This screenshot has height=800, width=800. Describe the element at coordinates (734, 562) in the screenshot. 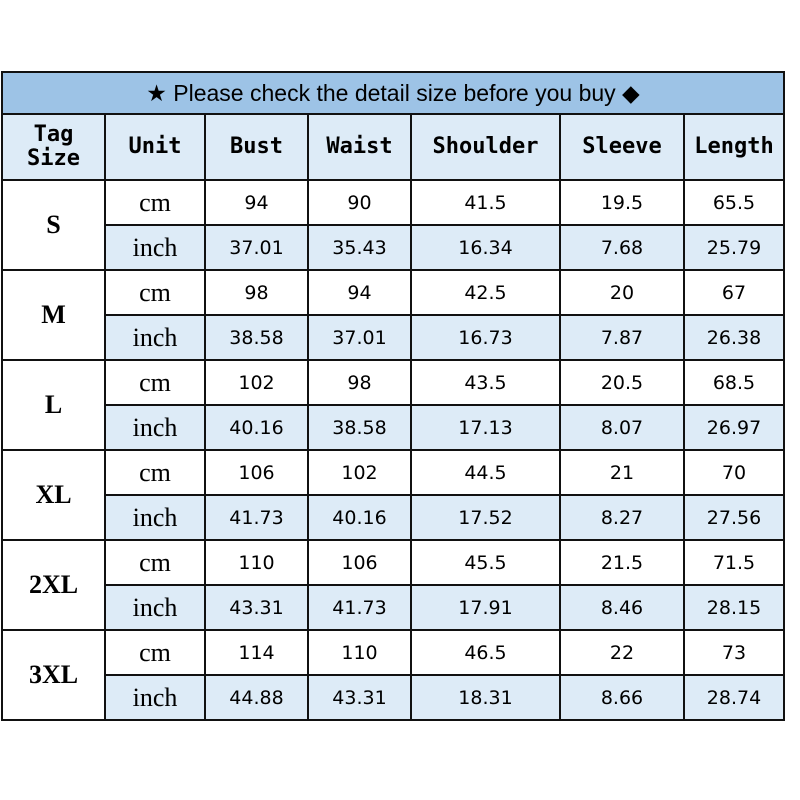

I see `measurement-cell: 71.5` at that location.